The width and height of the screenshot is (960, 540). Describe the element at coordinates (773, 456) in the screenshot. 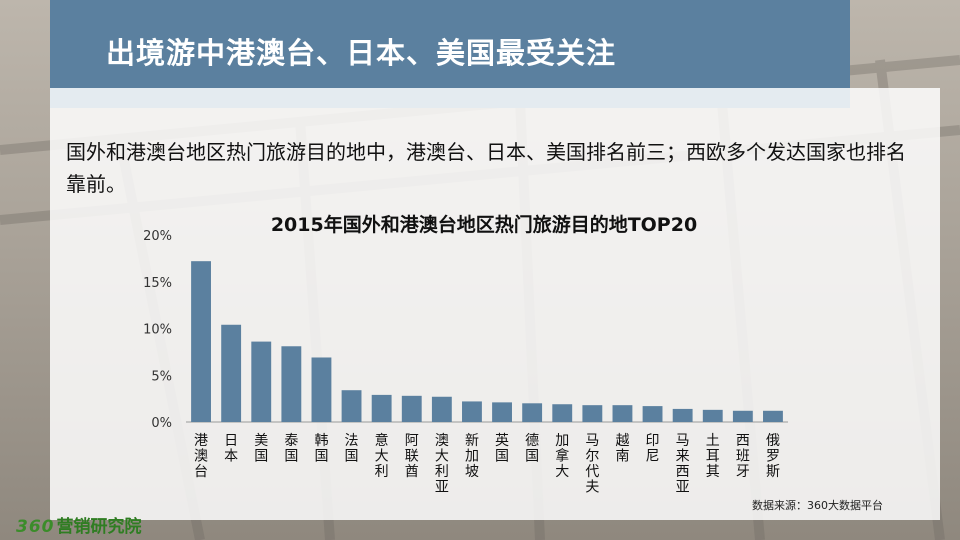

I see `x-tick-label: 俄罗斯` at that location.